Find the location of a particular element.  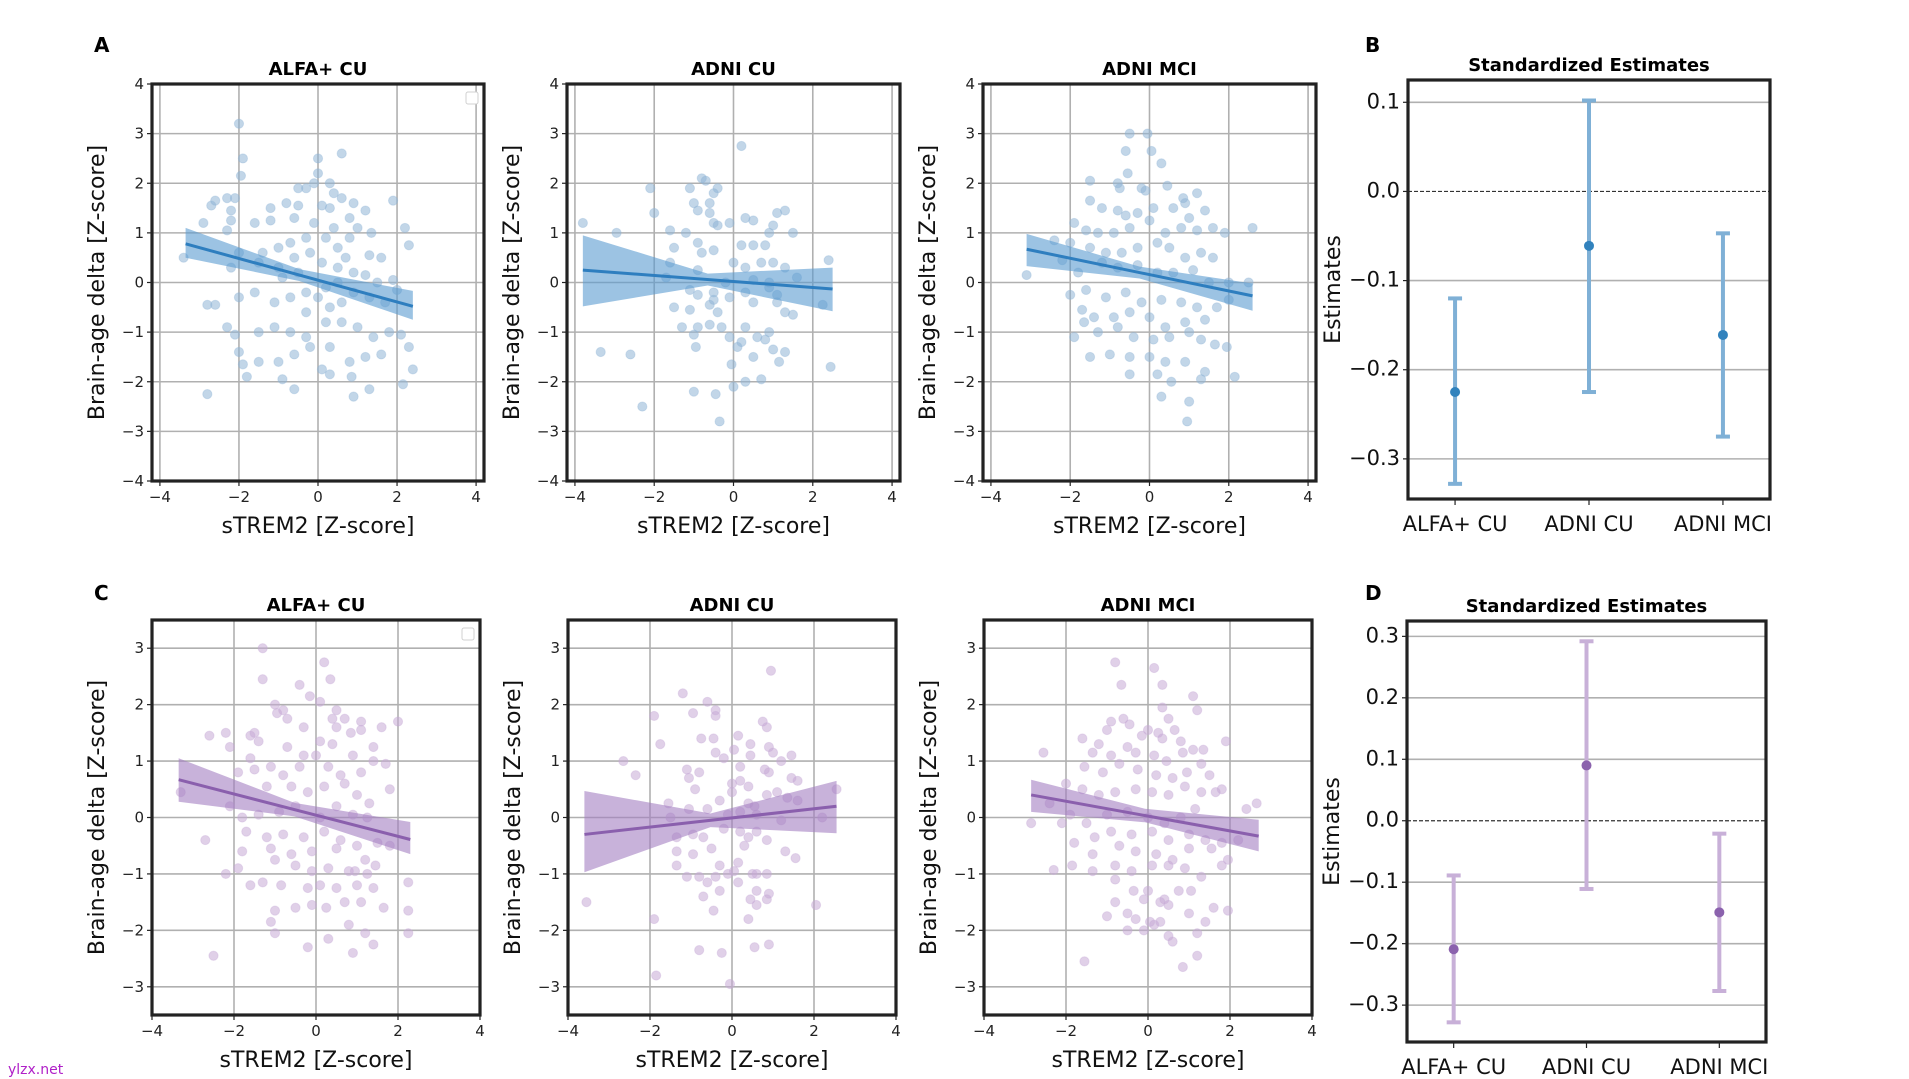

y-tick-label: −0.1 is located at coordinates (1373, 881).